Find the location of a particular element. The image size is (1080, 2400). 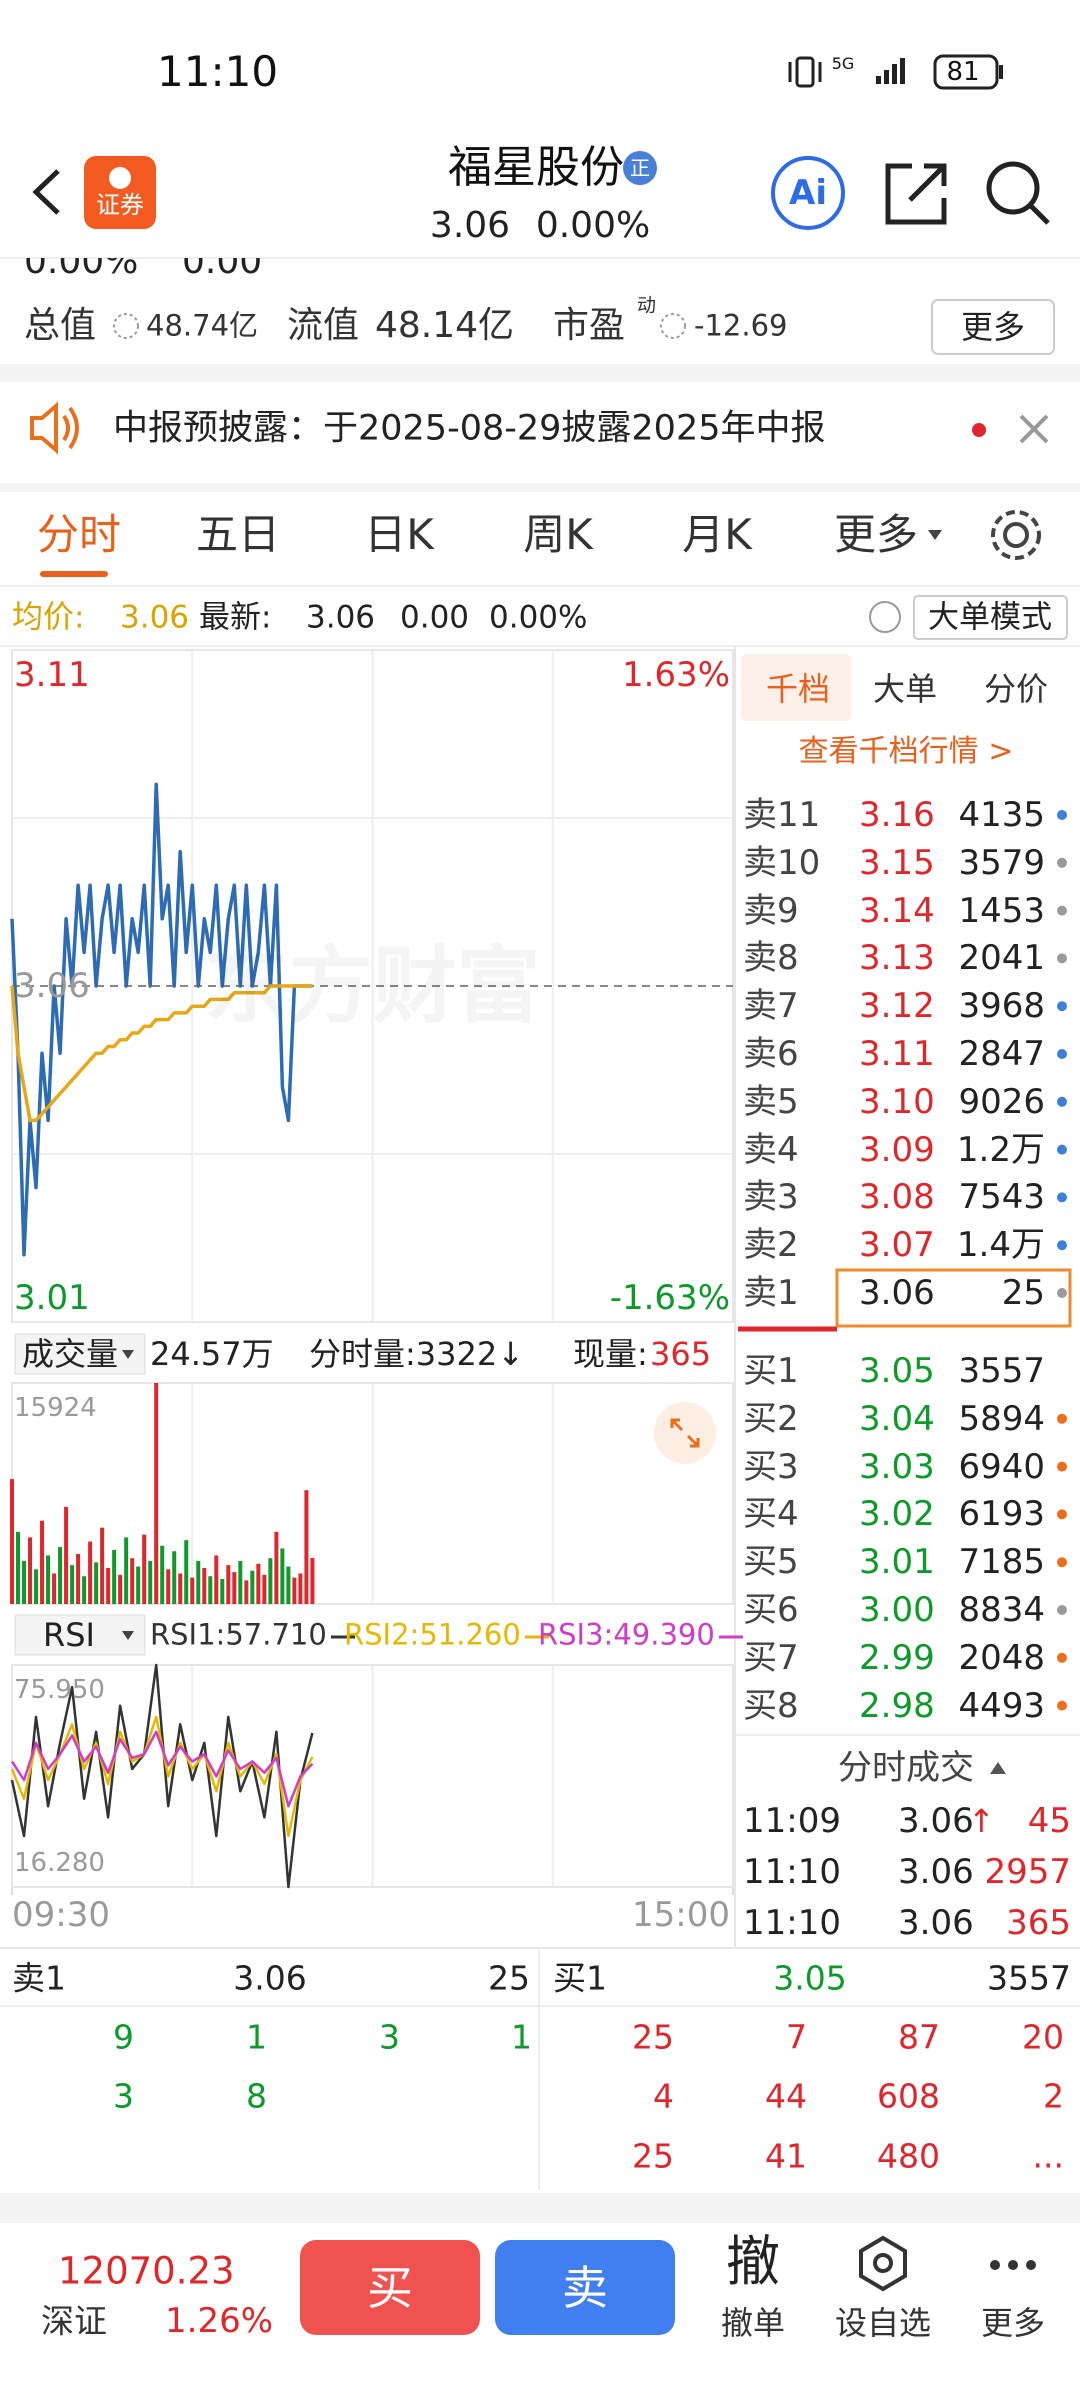

mode-button-frame is located at coordinates (990, 617).